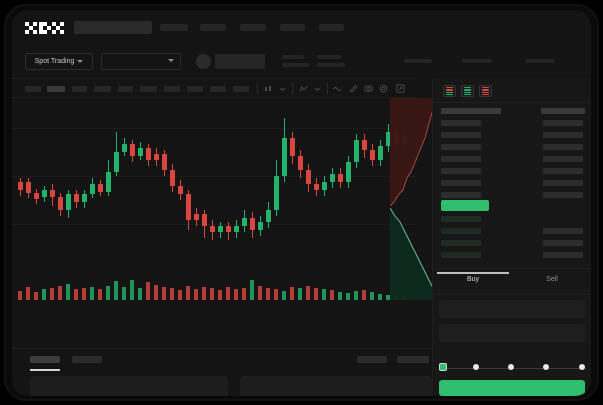 Image resolution: width=603 pixels, height=405 pixels. Describe the element at coordinates (301, 61) in the screenshot. I see `market-subbar: Spot Trading` at that location.